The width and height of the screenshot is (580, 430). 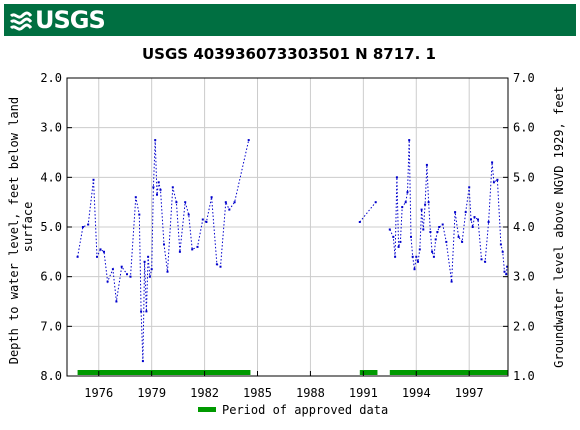 I want to click on left-tick-label-6: 8.0, so click(x=51, y=376).